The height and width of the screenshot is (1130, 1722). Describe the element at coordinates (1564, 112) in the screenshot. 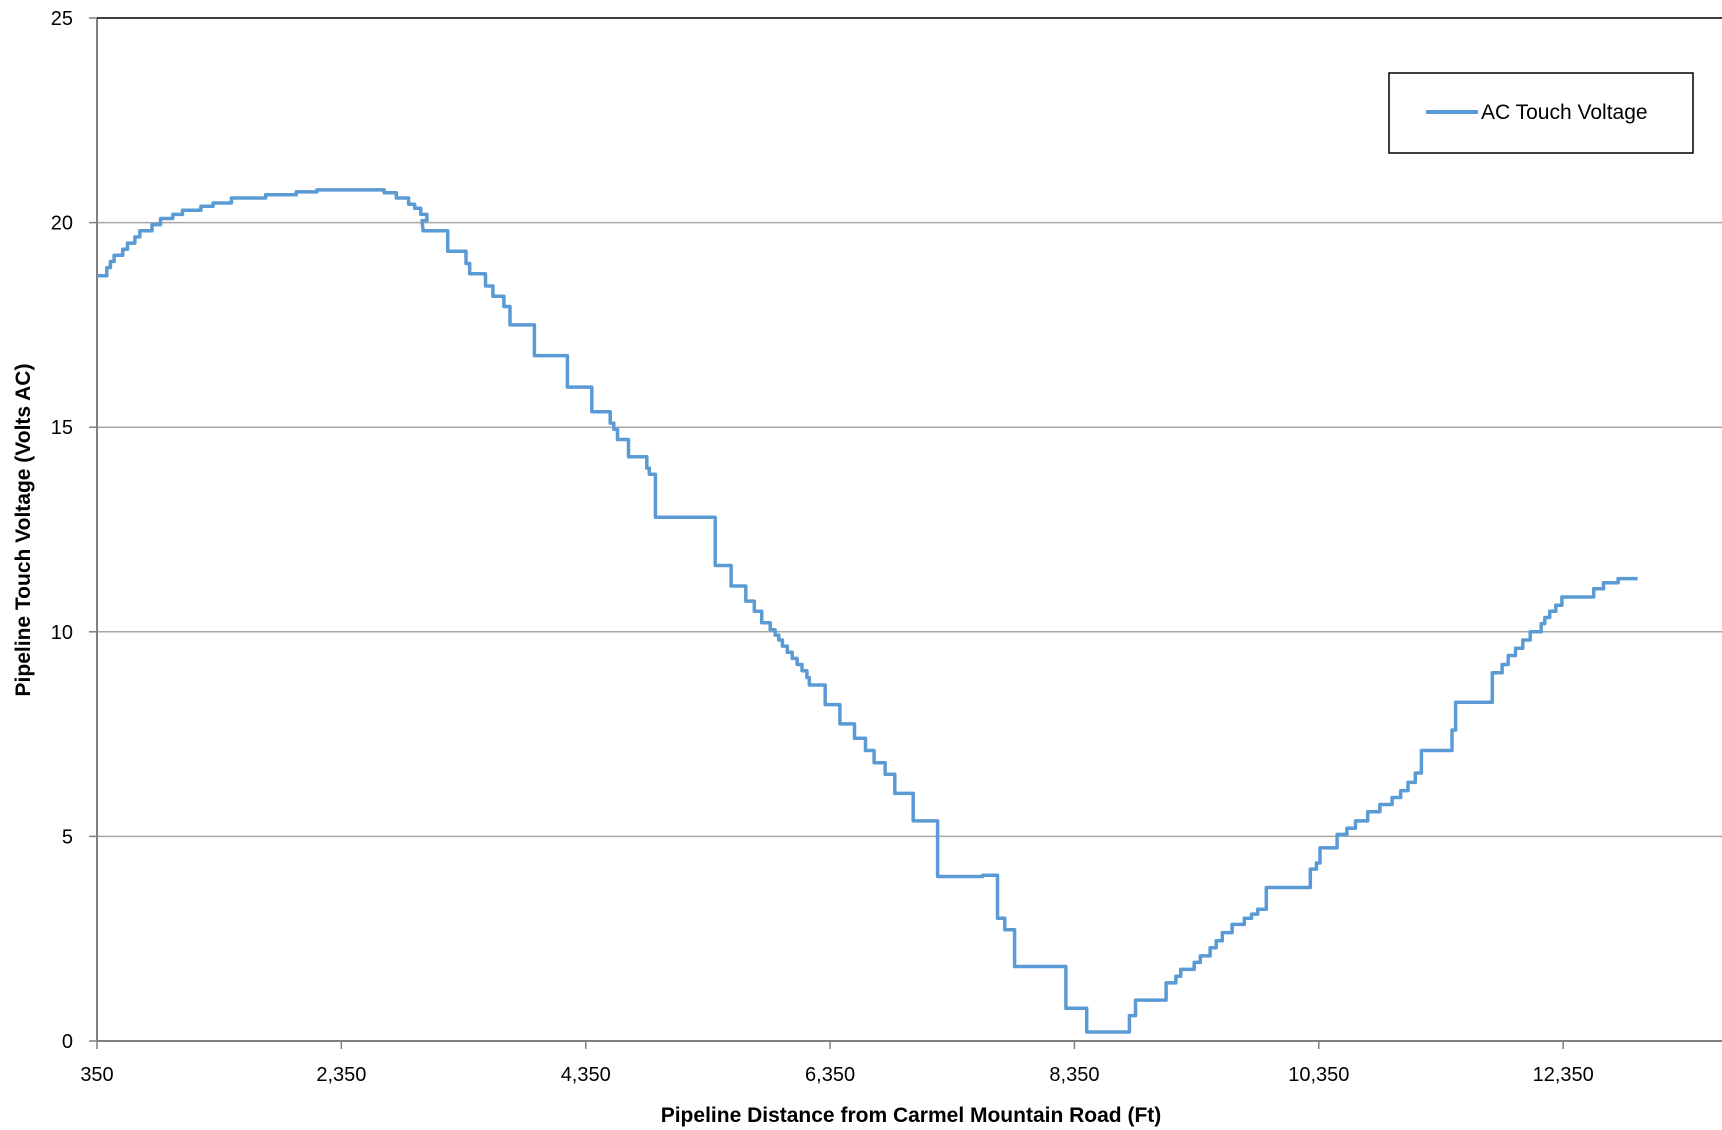

I see `legend-label-ac-touch-voltage: AC Touch Voltage` at that location.